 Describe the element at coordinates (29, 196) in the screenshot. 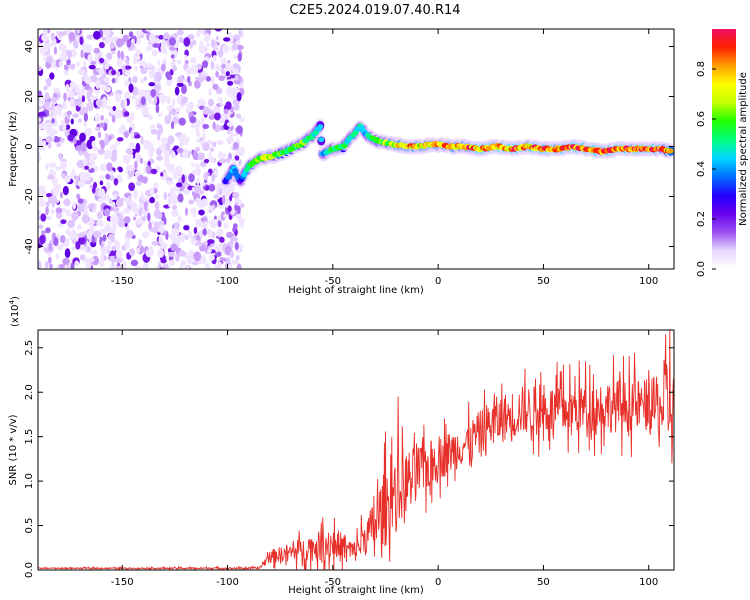

I see `y-tick-label: -20` at that location.